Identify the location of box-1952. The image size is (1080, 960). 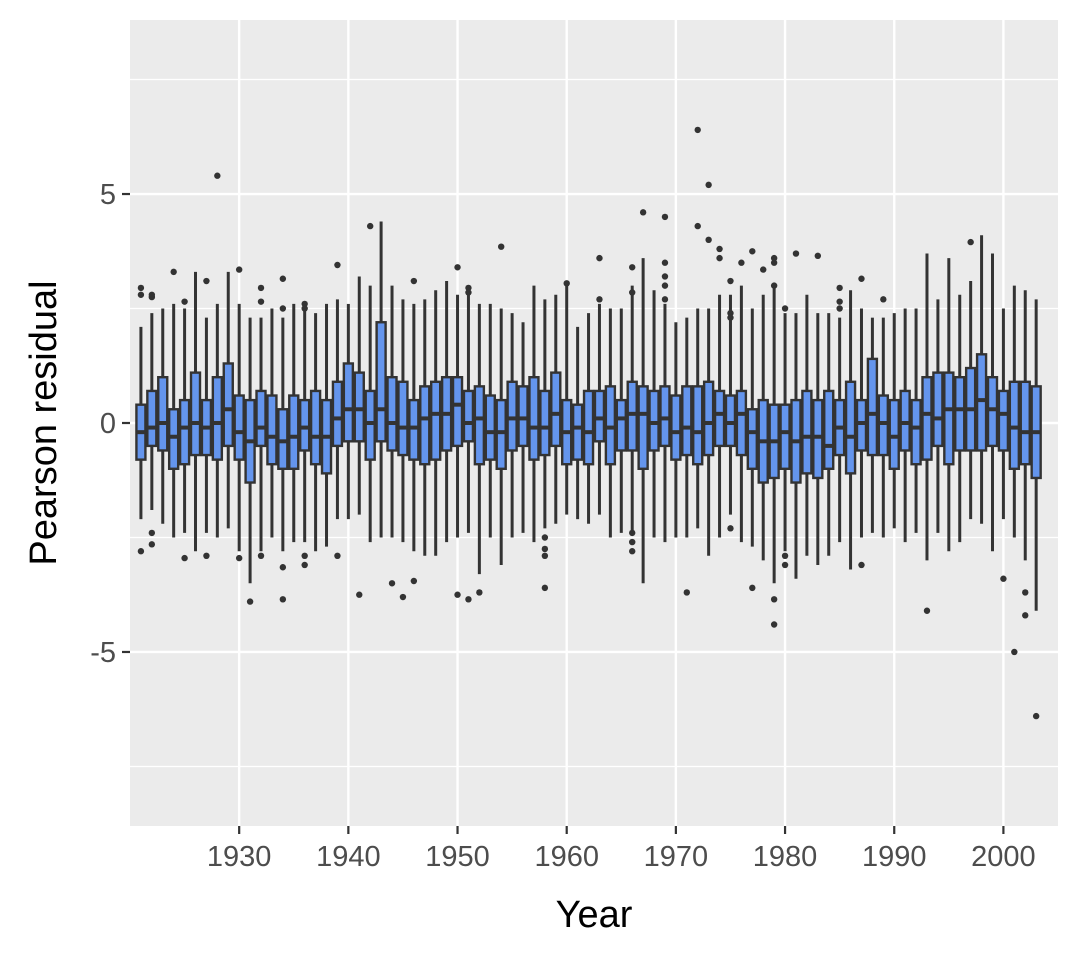
(479, 449).